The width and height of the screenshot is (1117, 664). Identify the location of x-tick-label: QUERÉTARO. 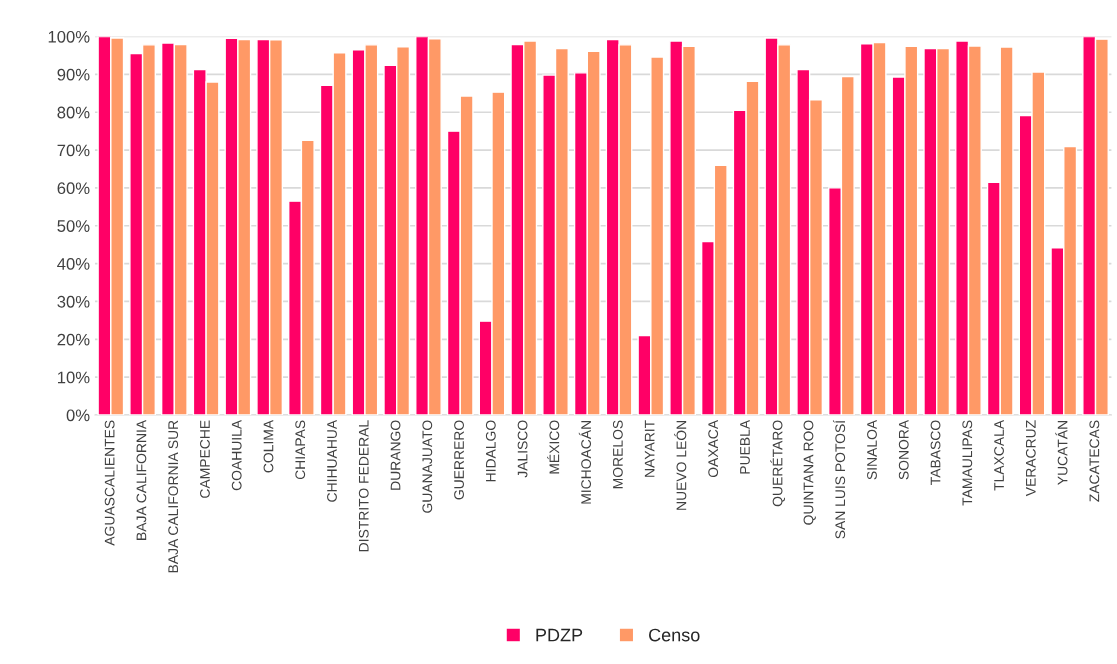
(777, 463).